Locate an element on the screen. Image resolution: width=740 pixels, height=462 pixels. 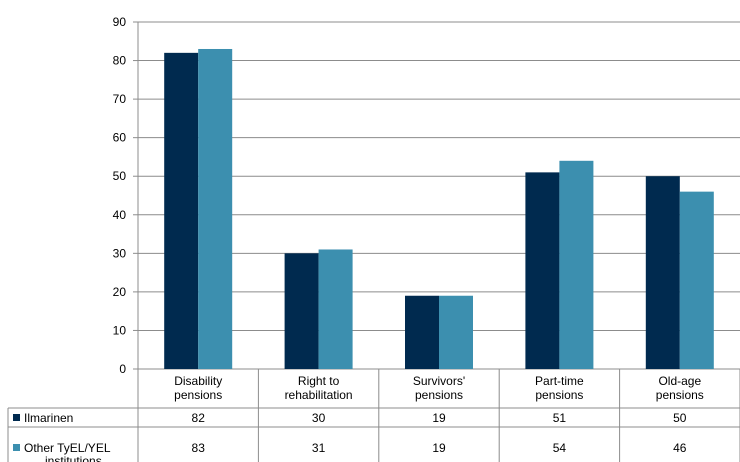
table-value: 54 is located at coordinates (560, 448).